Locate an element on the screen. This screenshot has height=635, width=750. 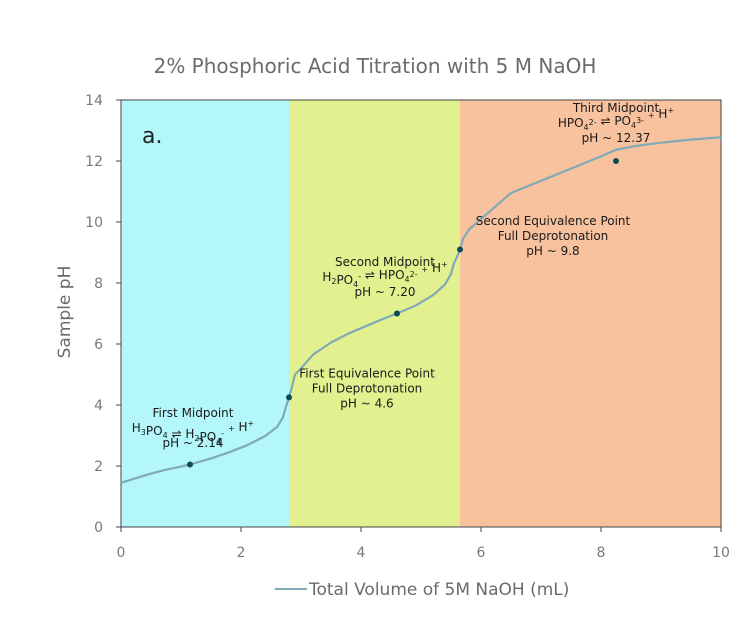
x-tick-label: 4 is located at coordinates (361, 553).